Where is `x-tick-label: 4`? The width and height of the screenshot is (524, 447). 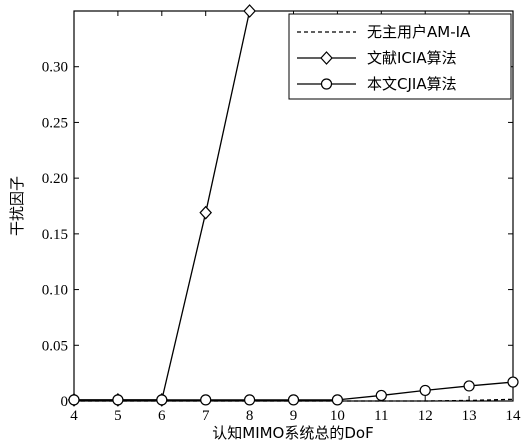
x-tick-label: 4 is located at coordinates (74, 416).